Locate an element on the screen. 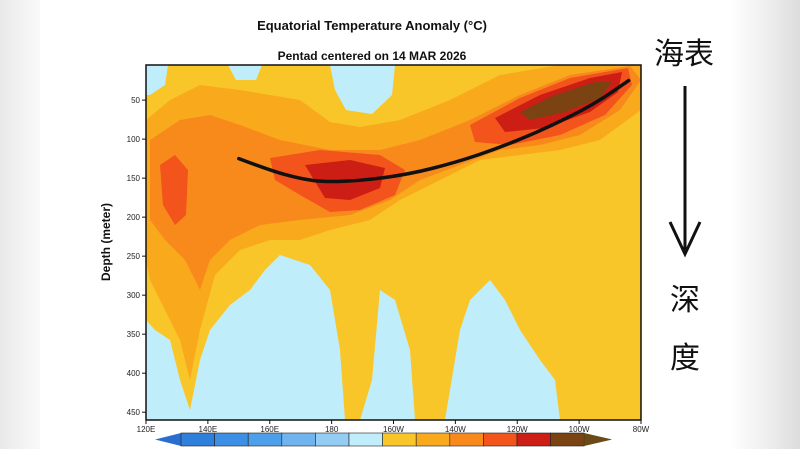 The height and width of the screenshot is (449, 800). colorbar-max-arrow is located at coordinates (598, 439).